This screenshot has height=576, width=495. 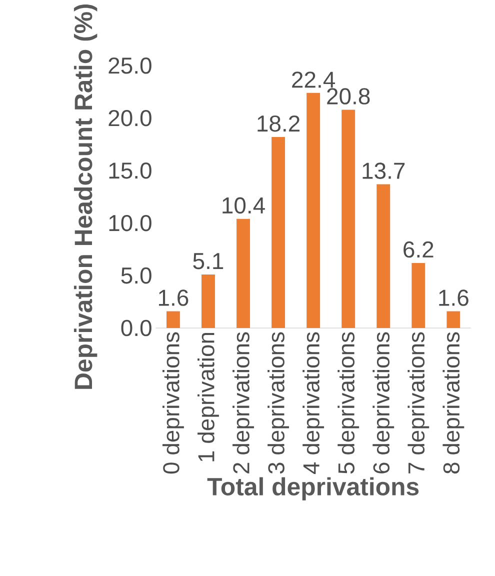 What do you see at coordinates (136, 328) in the screenshot?
I see `y-tick-label: 0.0` at bounding box center [136, 328].